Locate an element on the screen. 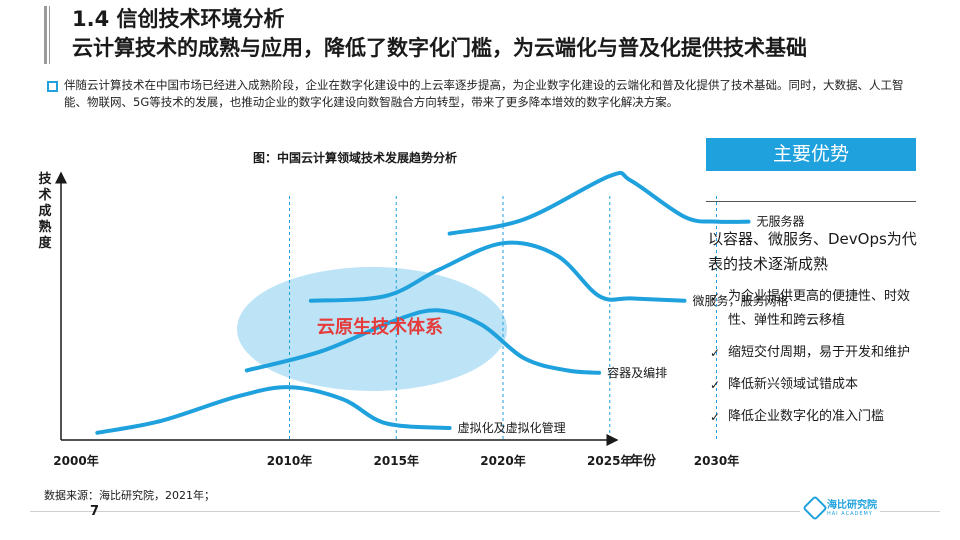  chart-x-axis-label: 年份 is located at coordinates (643, 461).